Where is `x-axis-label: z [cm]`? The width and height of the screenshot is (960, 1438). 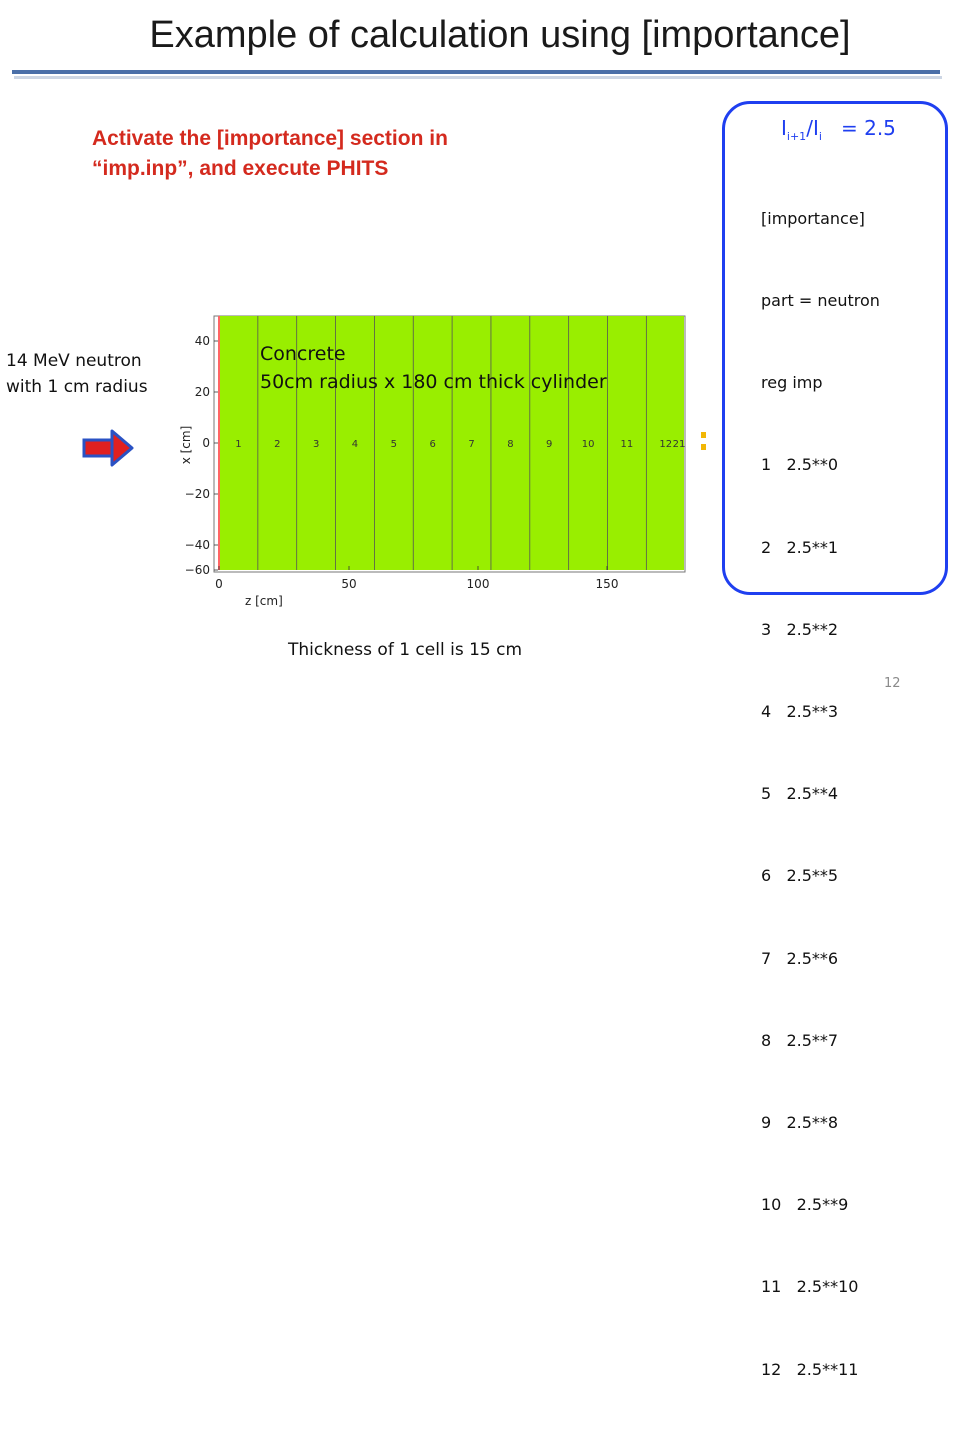
x-axis-label: z [cm] is located at coordinates (264, 601).